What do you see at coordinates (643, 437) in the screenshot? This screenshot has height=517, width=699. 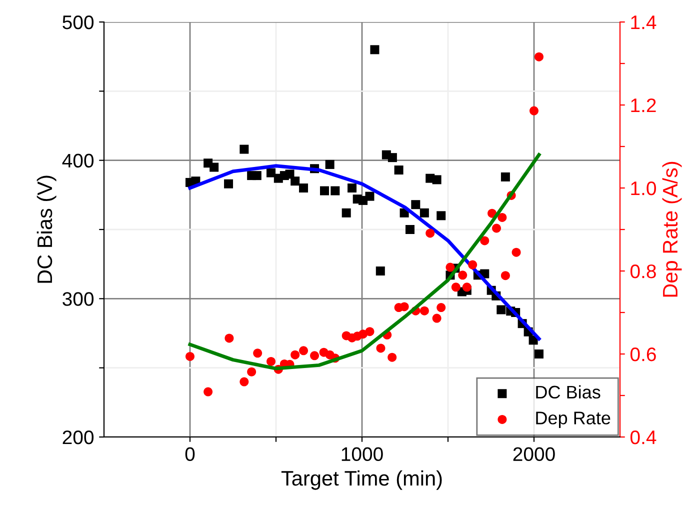 I see `y2-tick-label: 0.4` at bounding box center [643, 437].